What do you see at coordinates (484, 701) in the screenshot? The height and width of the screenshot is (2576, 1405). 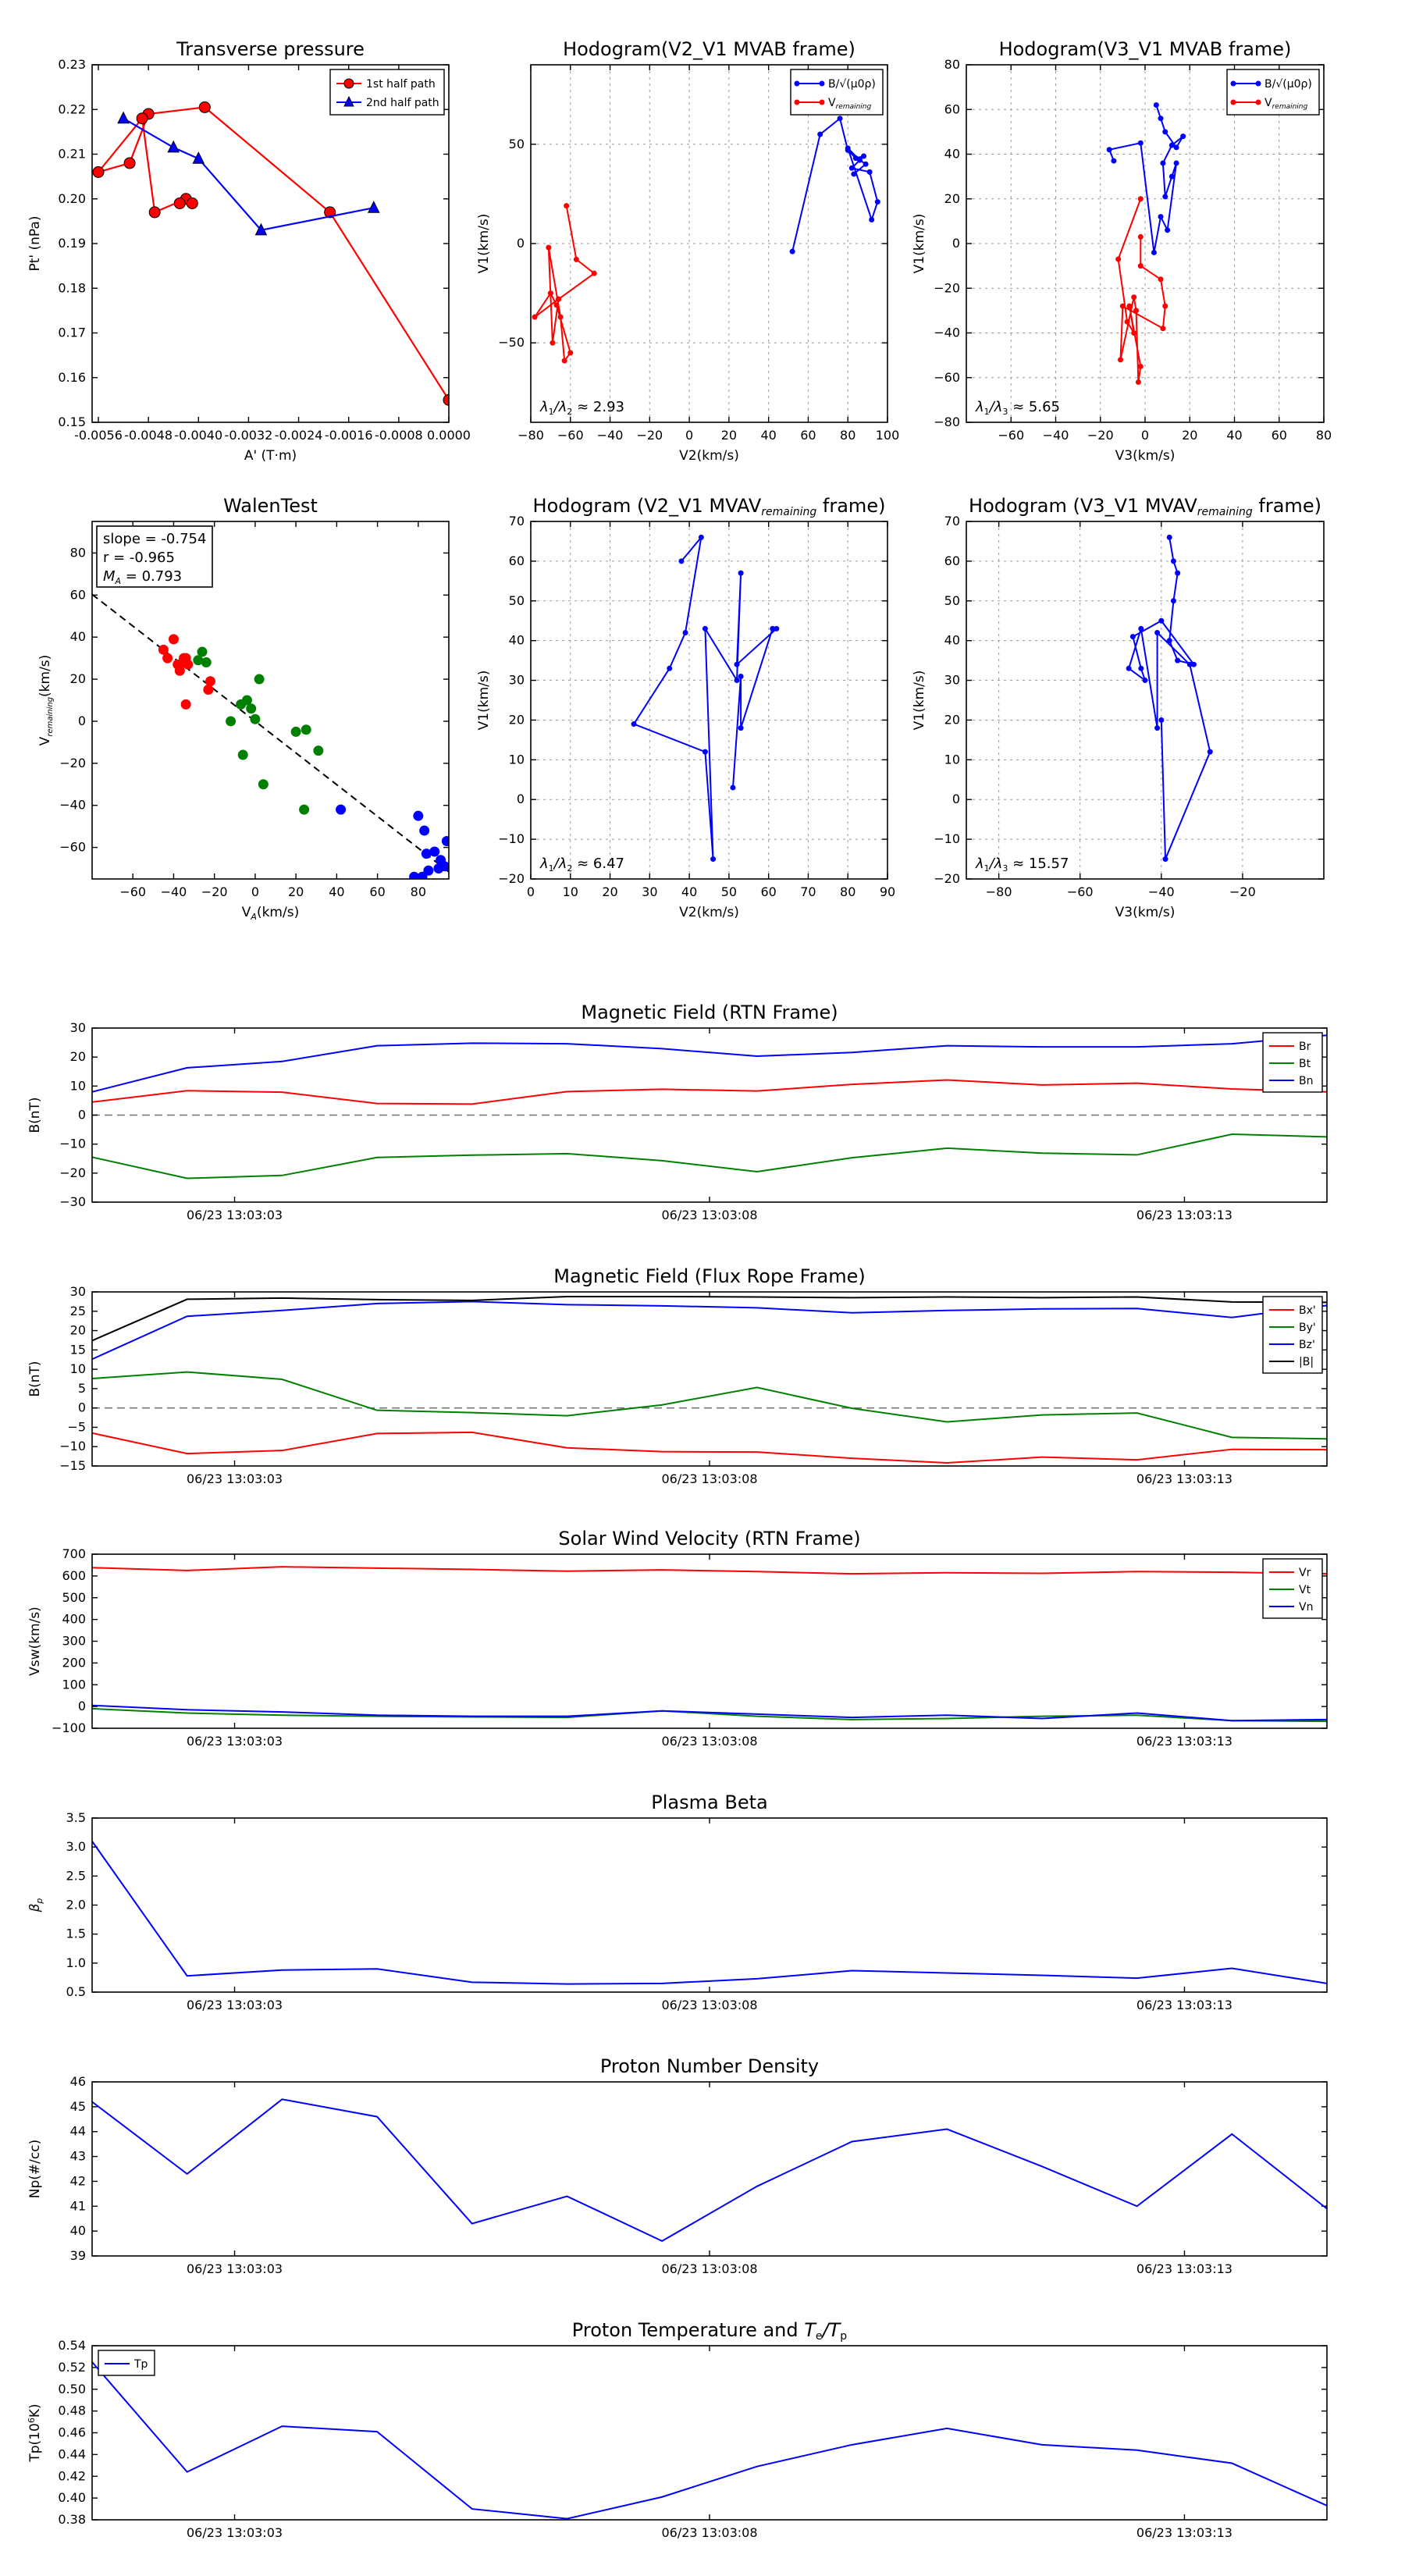 I see `y-axis-label: V1(km/s)` at bounding box center [484, 701].